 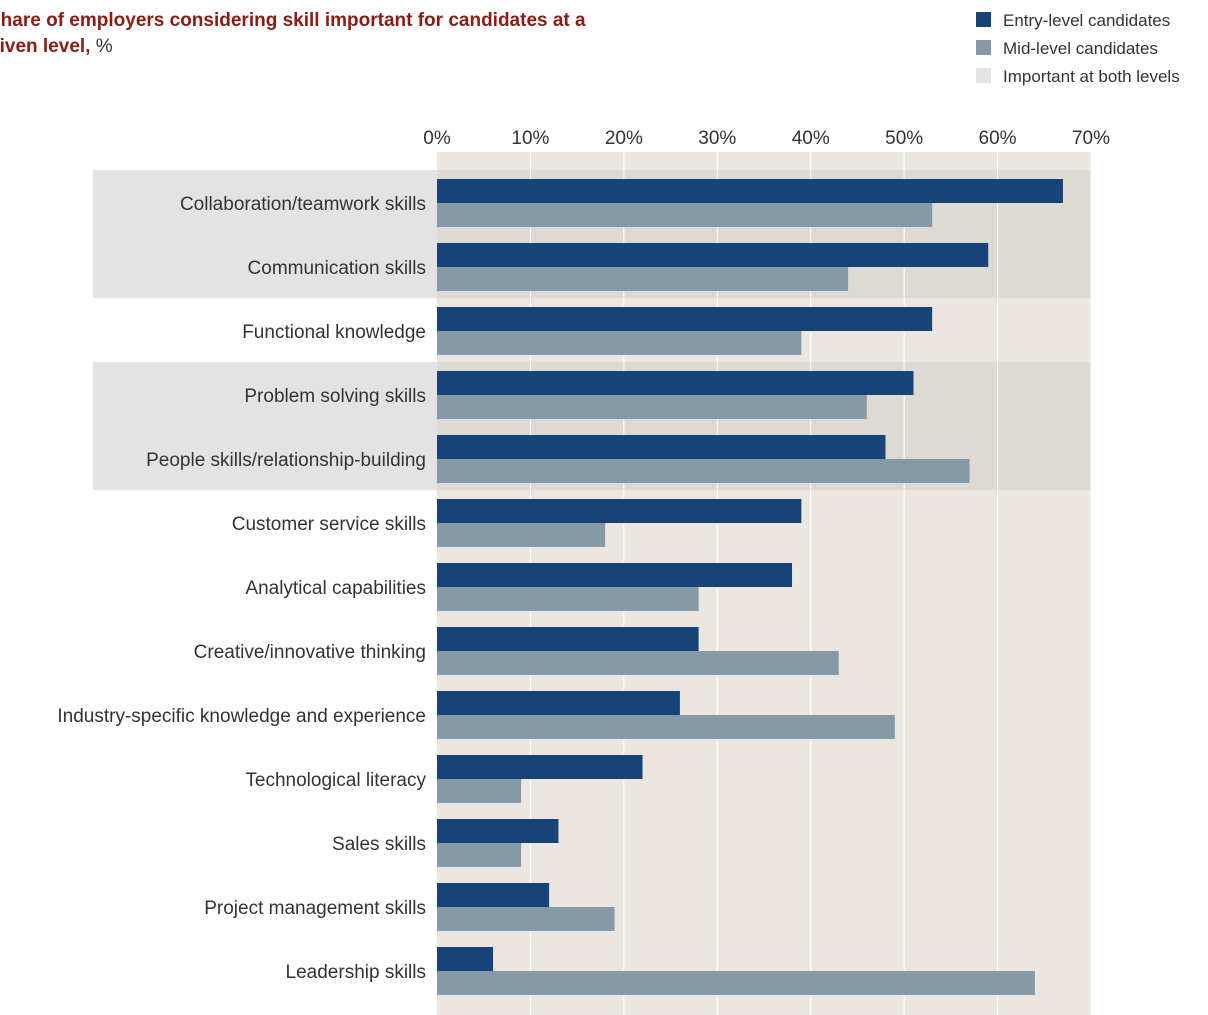 I want to click on category-label-customer-service-skills: Customer service skills, so click(x=329, y=524).